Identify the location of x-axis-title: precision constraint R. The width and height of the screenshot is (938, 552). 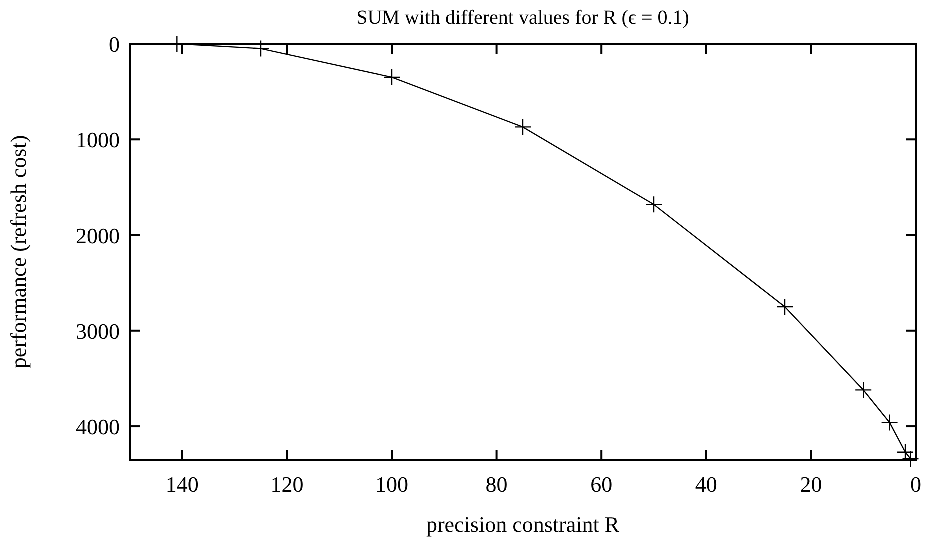
(523, 524).